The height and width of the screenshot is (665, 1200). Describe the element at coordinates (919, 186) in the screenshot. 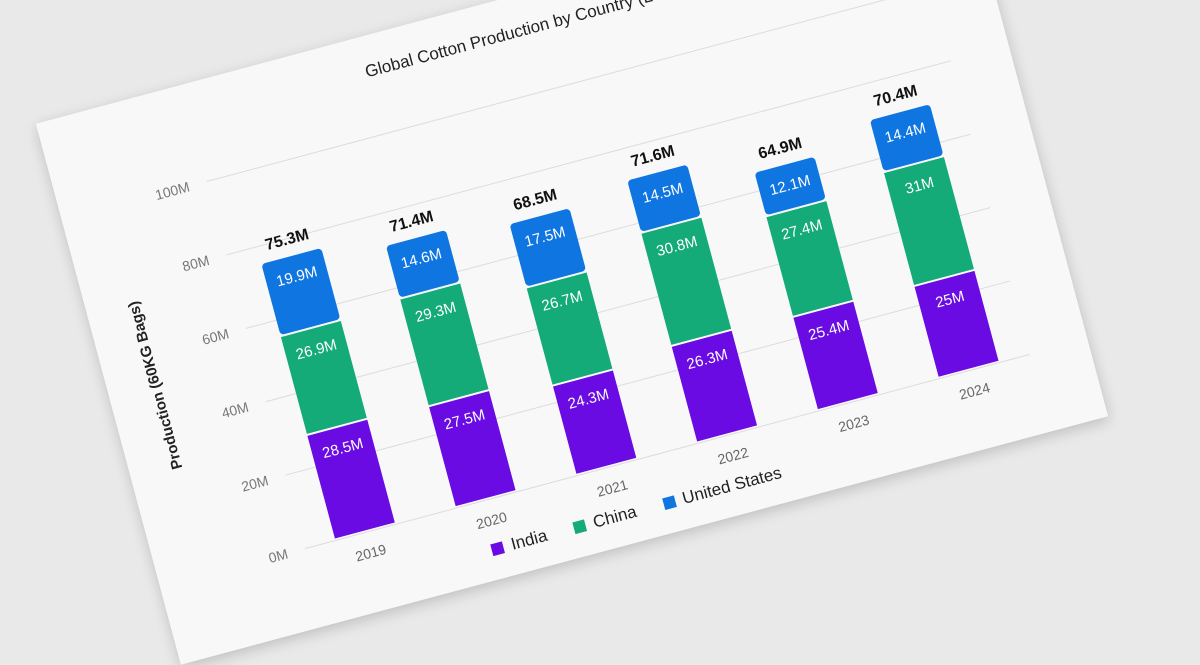

I see `bar-data-label: 31M` at that location.